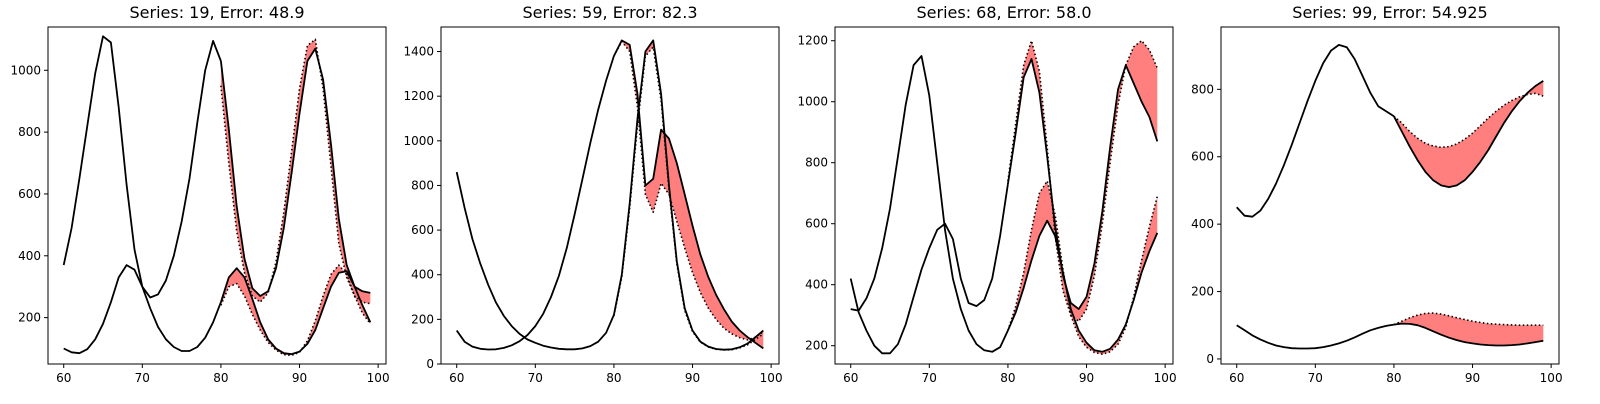 The height and width of the screenshot is (404, 1600). What do you see at coordinates (1389, 12) in the screenshot?
I see `chart-title: Series: 99, Error: 54.925` at bounding box center [1389, 12].